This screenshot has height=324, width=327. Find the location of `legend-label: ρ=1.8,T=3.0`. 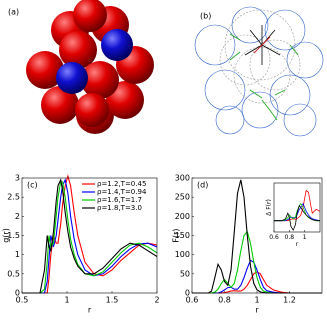

legend-label: ρ=1.8,T=3.0 is located at coordinates (119, 208).